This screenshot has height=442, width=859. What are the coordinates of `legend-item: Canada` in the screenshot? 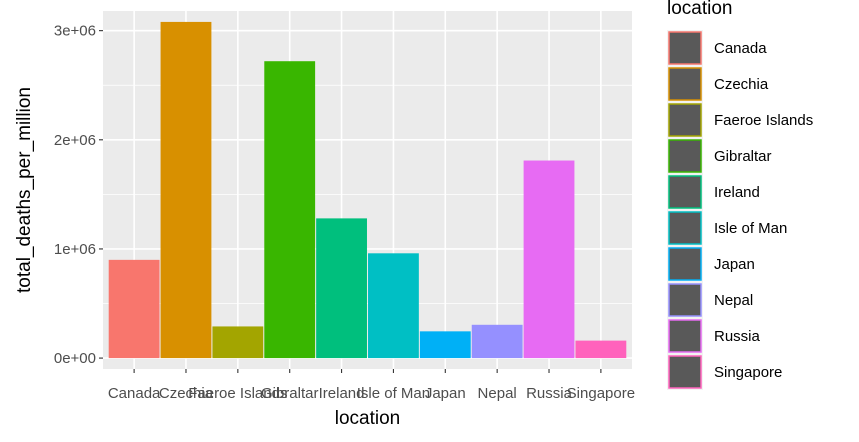 It's located at (717, 48).